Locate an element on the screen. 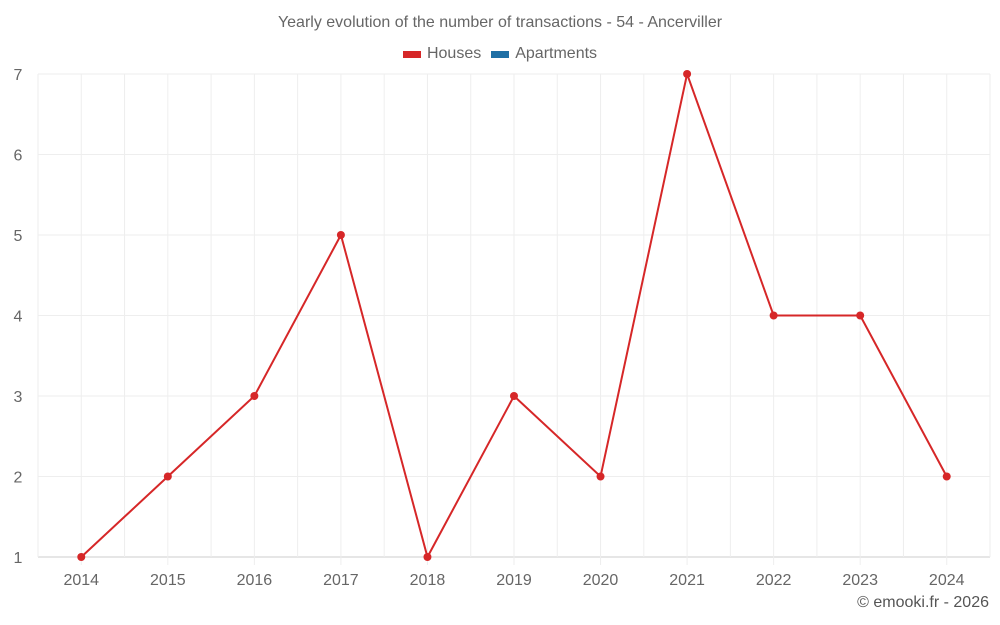 Image resolution: width=1000 pixels, height=625 pixels. legend-label-houses: Houses is located at coordinates (454, 53).